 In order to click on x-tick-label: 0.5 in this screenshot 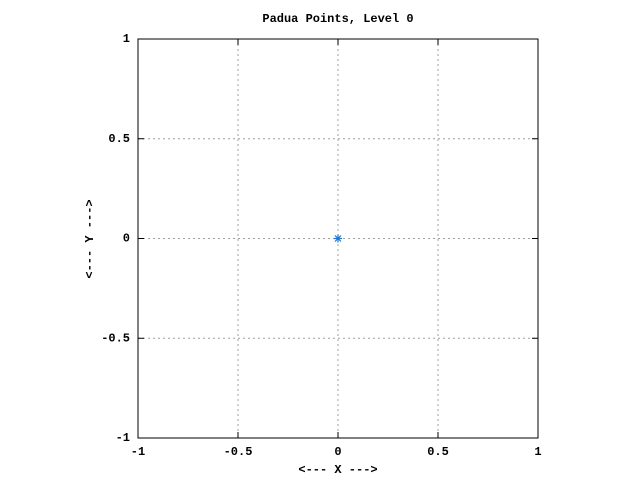, I will do `click(438, 452)`.